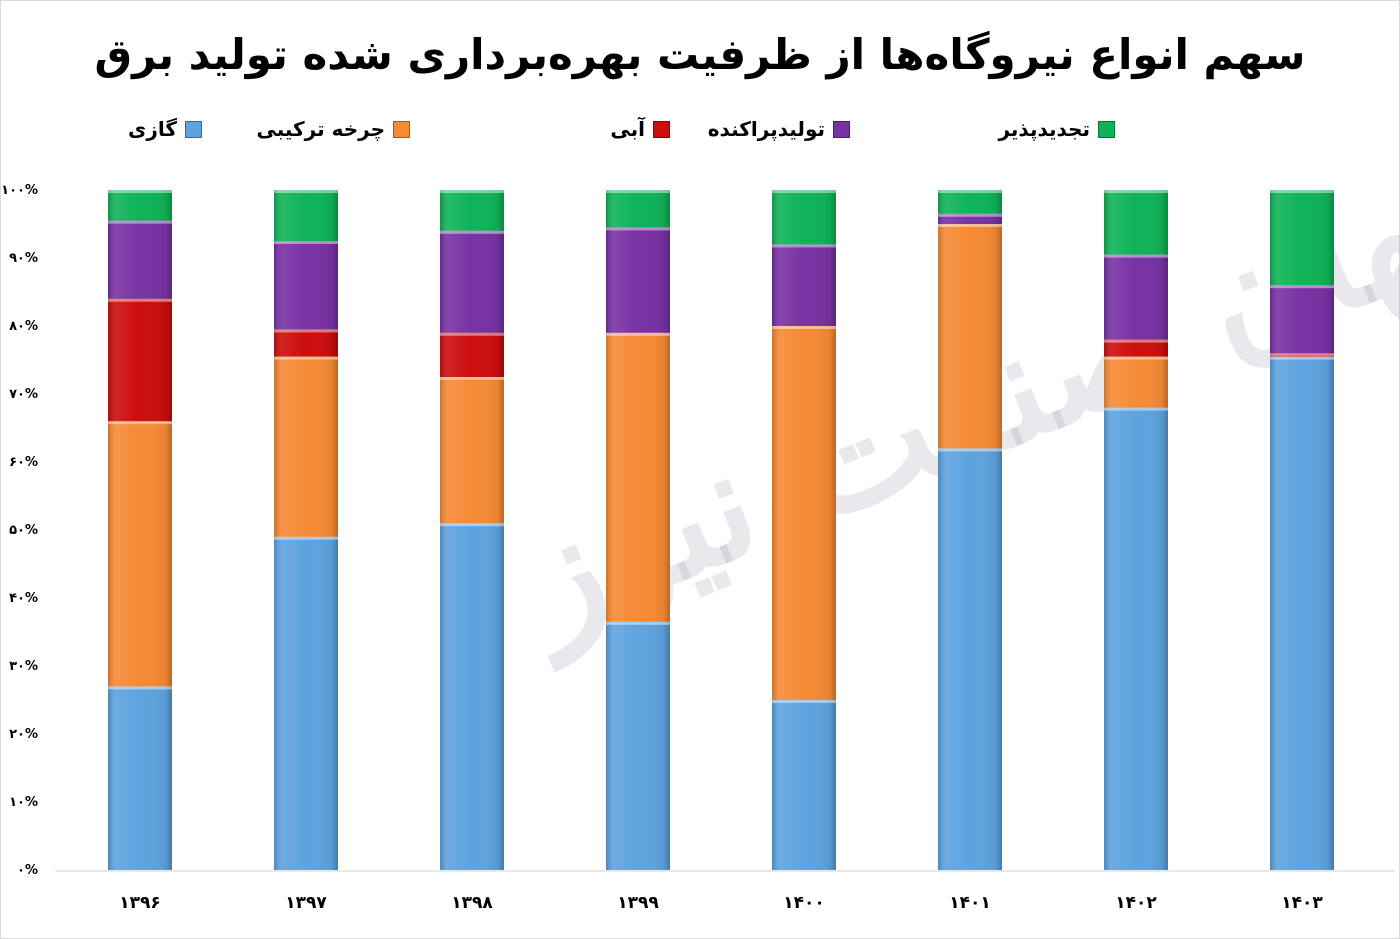  I want to click on x-tick-label: ۱۴۰۳, so click(1302, 903).